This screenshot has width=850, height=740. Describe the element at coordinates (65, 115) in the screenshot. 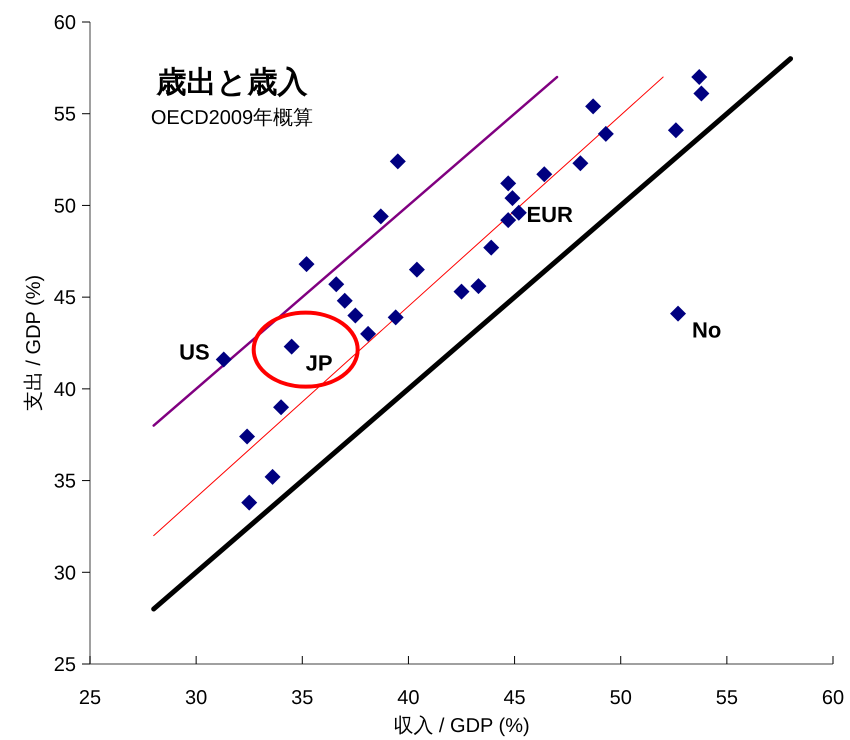

I see `y-tick-label: 55` at that location.